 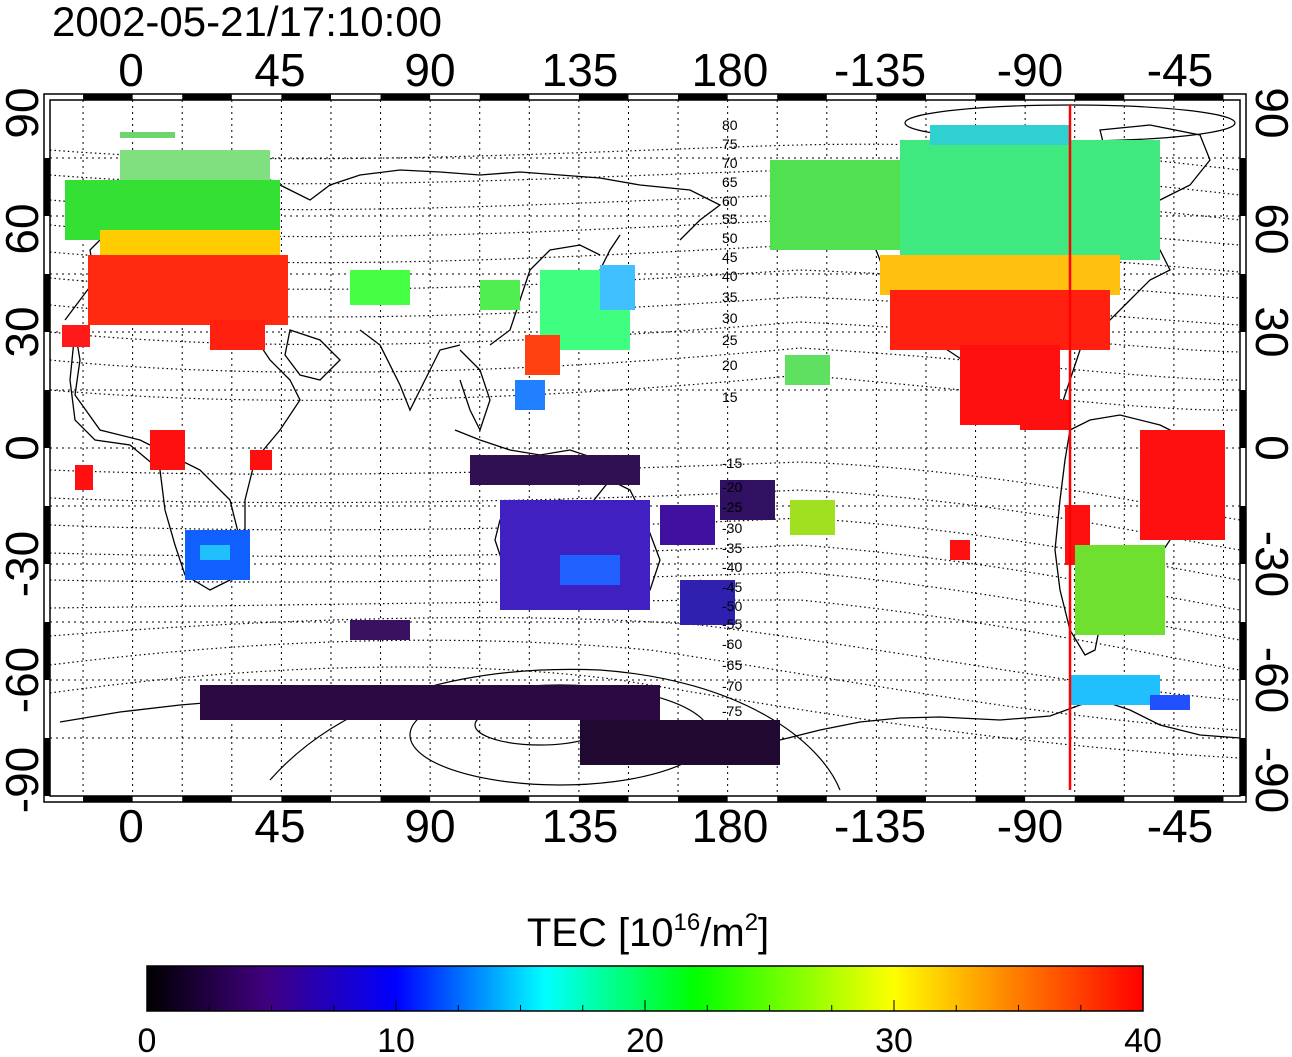 I want to click on left-lat-label: 90, so click(x=24, y=112).